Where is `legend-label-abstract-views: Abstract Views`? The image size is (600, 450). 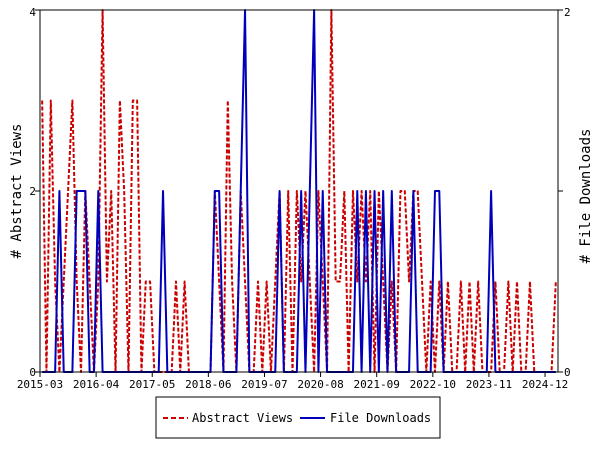
legend-label-abstract-views: Abstract Views is located at coordinates (242, 418).